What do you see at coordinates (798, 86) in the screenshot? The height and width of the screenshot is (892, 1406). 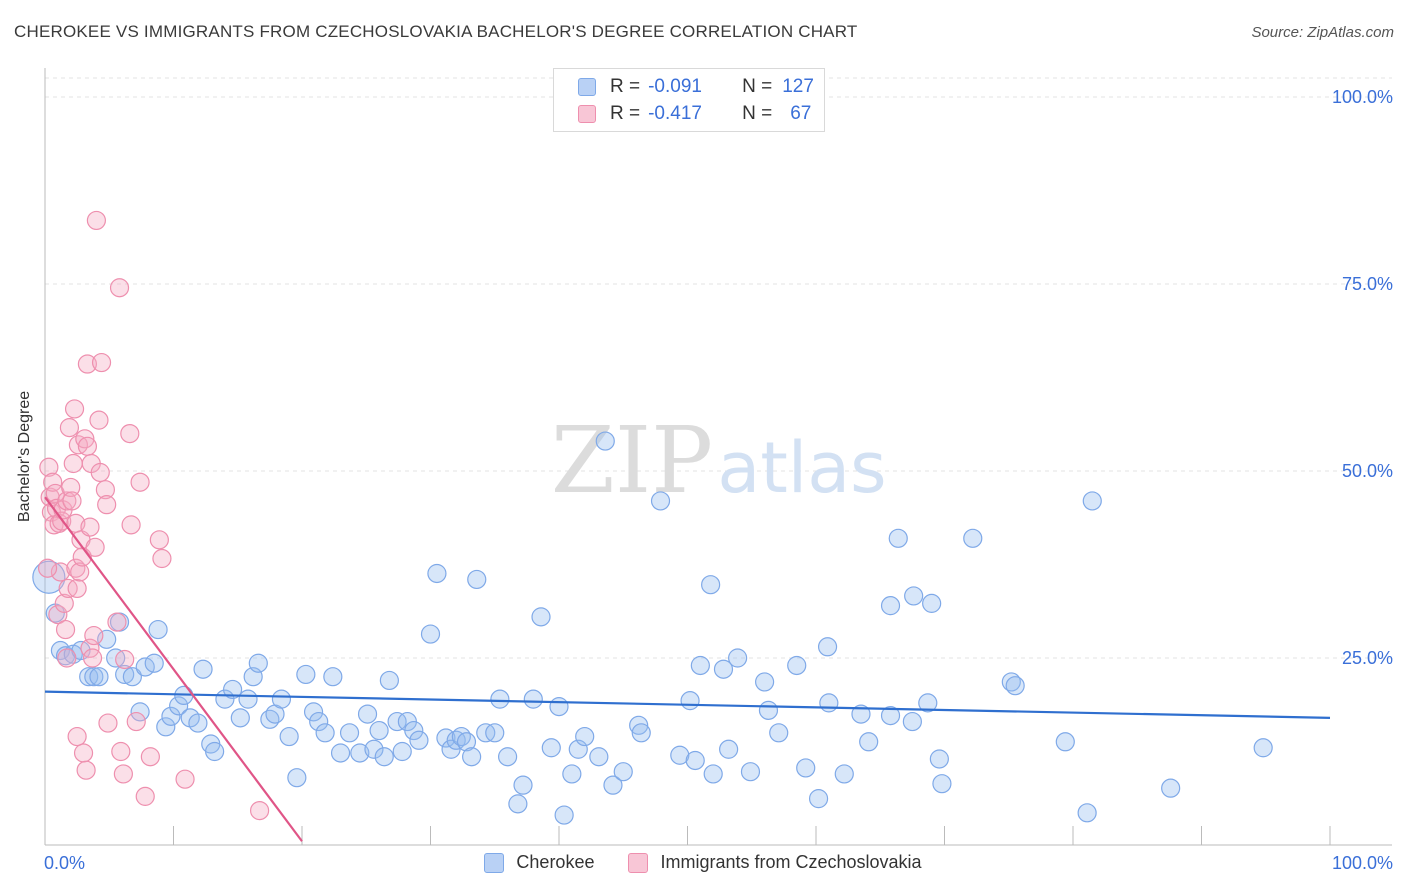 I see `cherokee-n-value: 127` at bounding box center [798, 86].